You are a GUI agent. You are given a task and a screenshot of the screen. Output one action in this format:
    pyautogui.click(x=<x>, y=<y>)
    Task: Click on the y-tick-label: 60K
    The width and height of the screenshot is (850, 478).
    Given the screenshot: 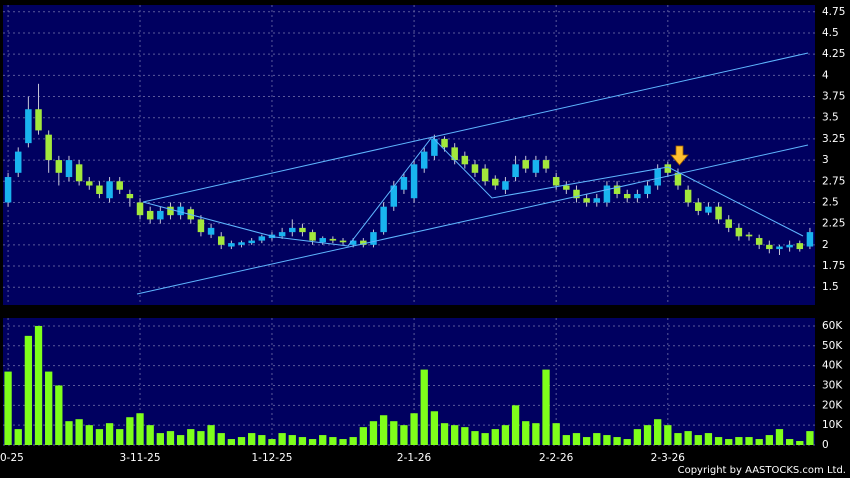 What is the action you would take?
    pyautogui.click(x=832, y=326)
    